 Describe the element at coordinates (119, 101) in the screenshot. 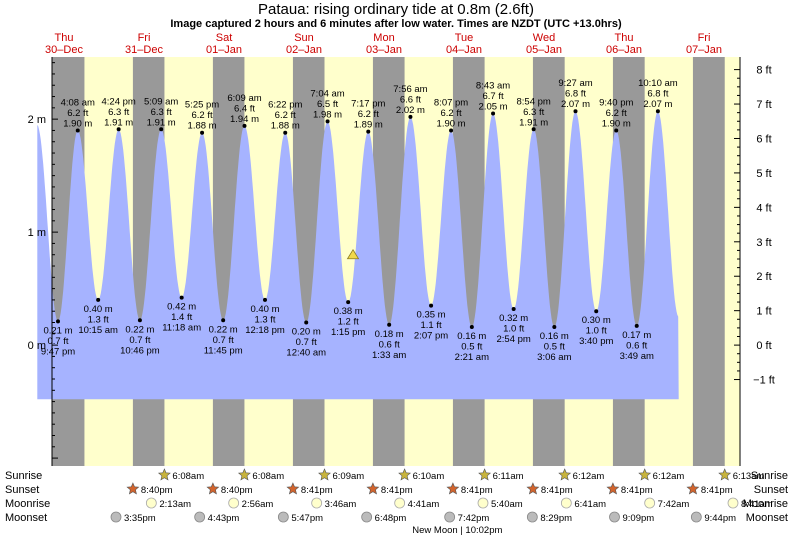

I see `high-tide-label: 4:24 pm` at that location.